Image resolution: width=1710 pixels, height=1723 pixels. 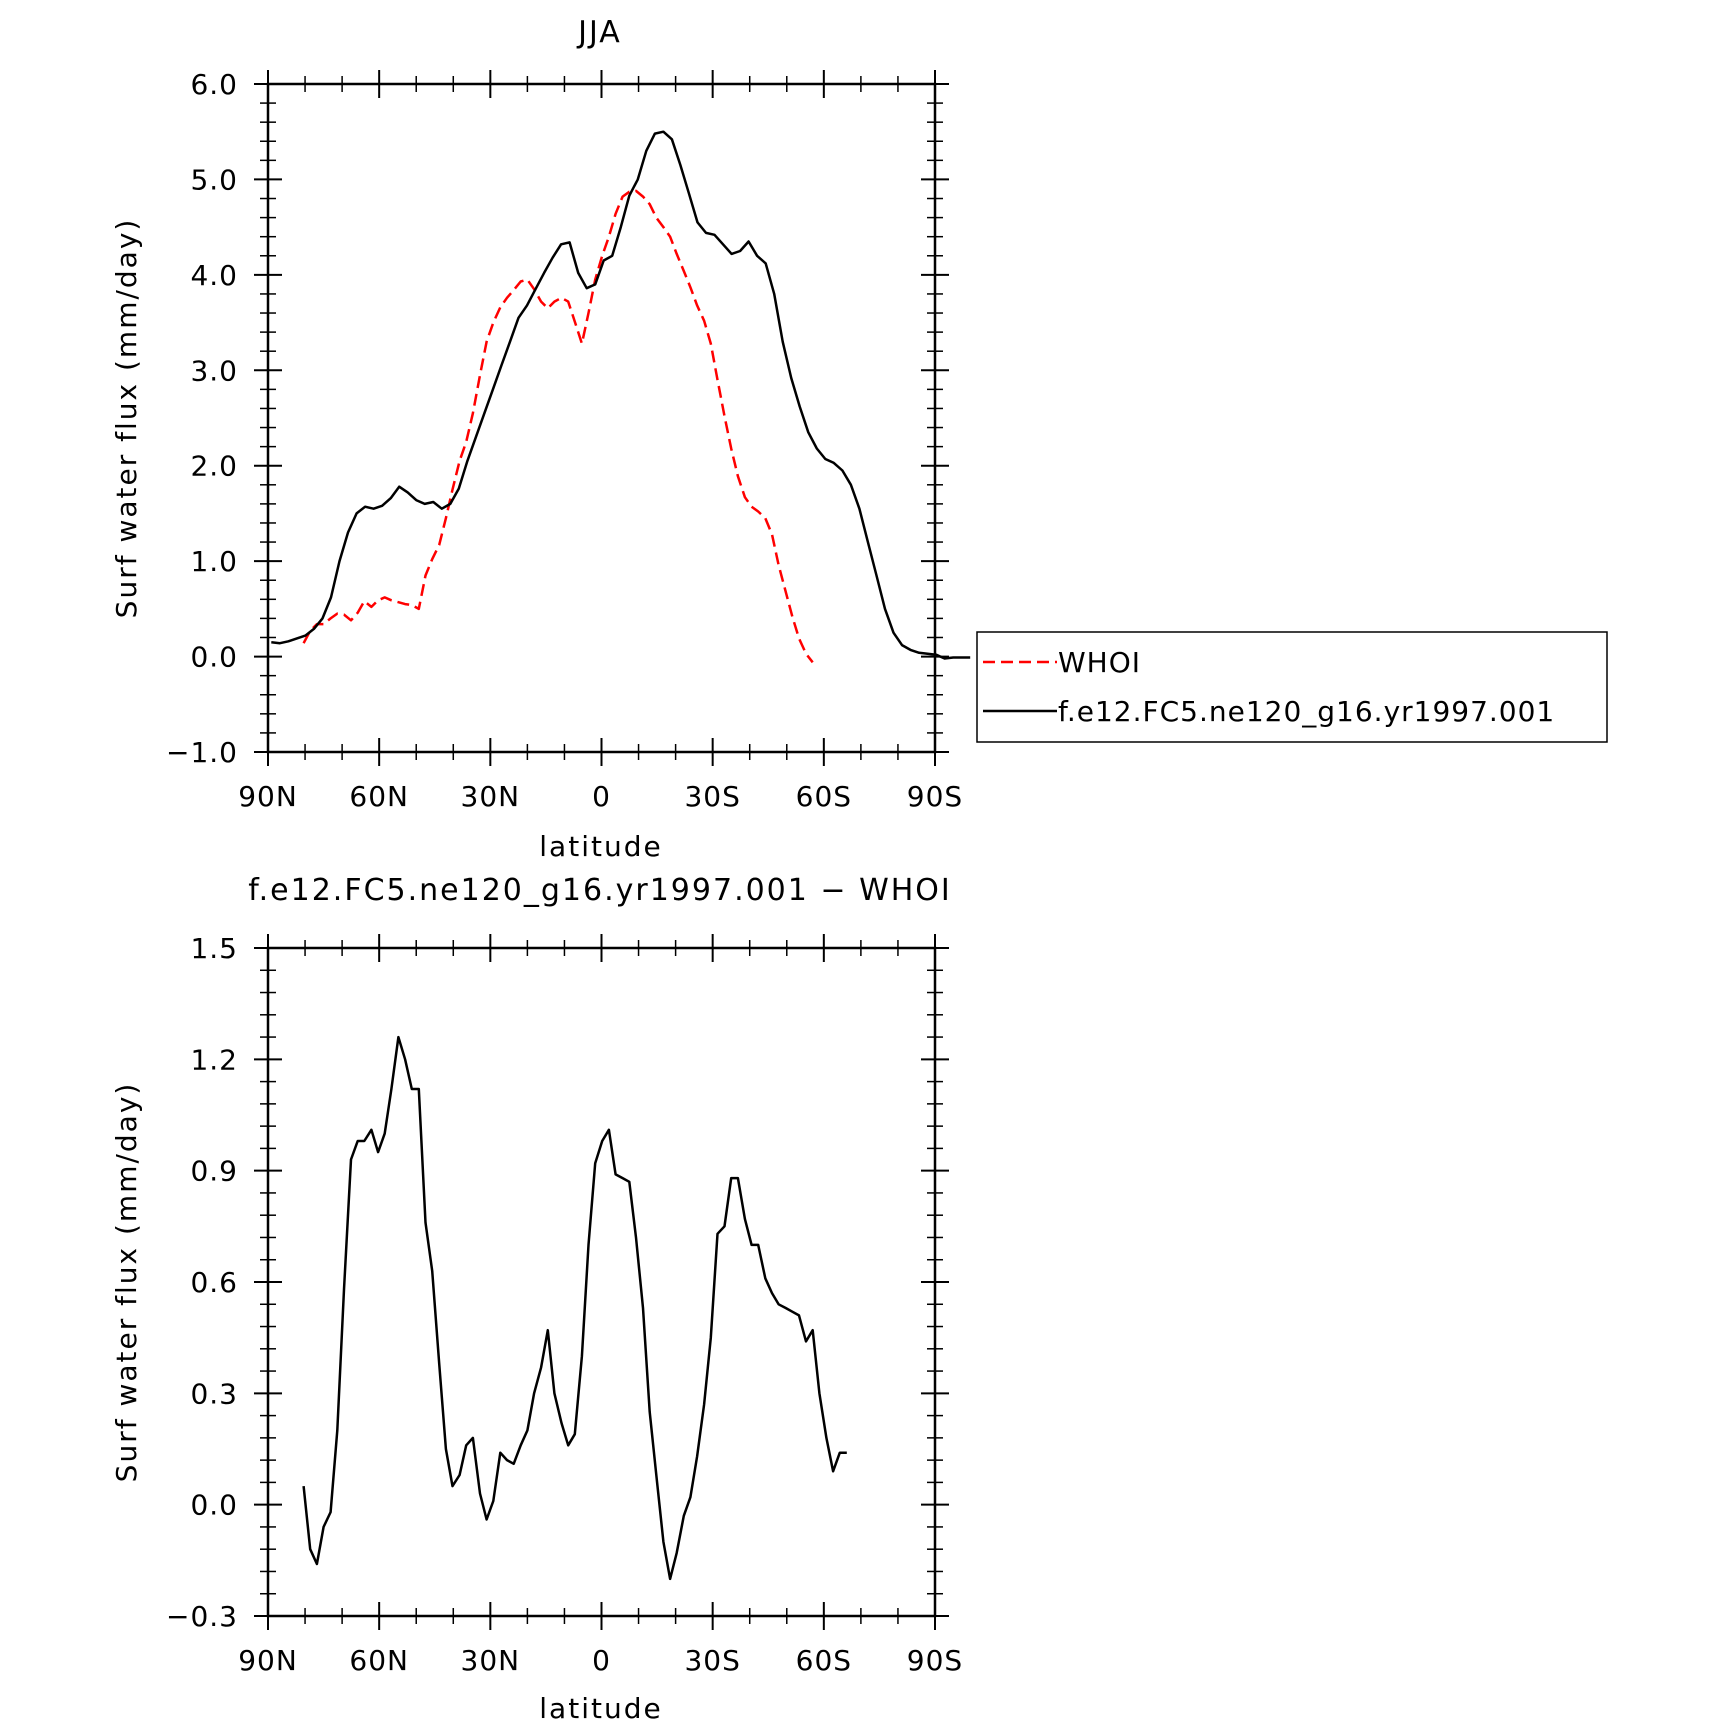 I want to click on legend-label-model: f.e12.FC5.ne120_g16.yr1997.001, so click(x=1306, y=711).